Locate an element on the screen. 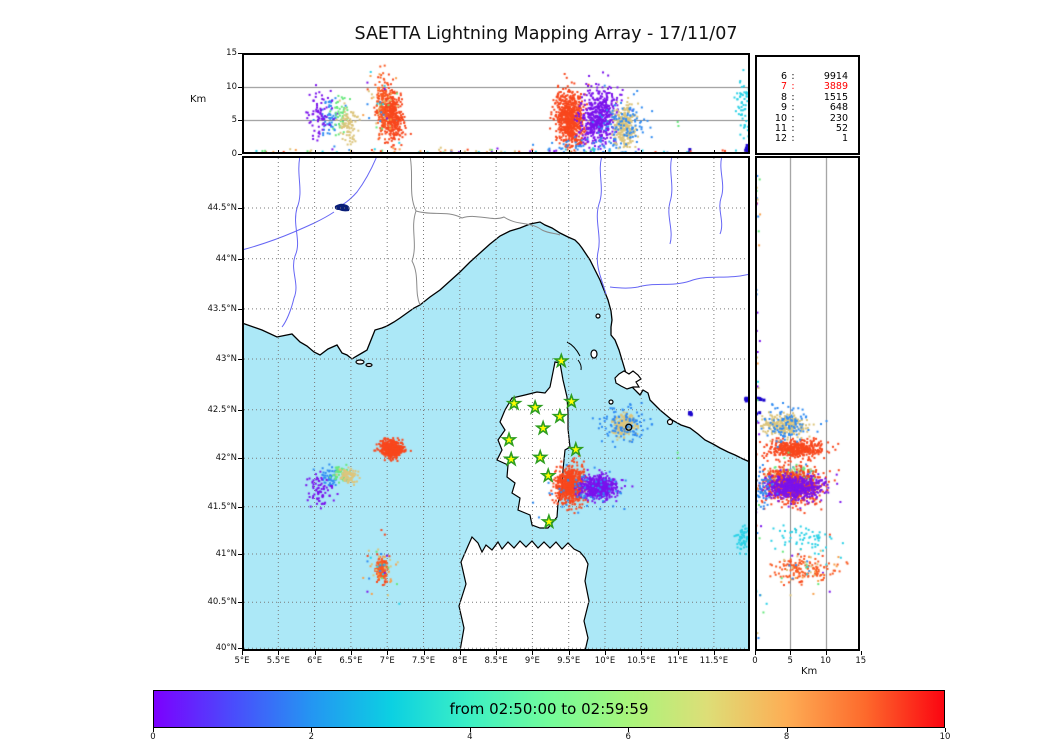 Image resolution: width=1050 pixels, height=750 pixels. alt-tick-label: 0 is located at coordinates (234, 154).